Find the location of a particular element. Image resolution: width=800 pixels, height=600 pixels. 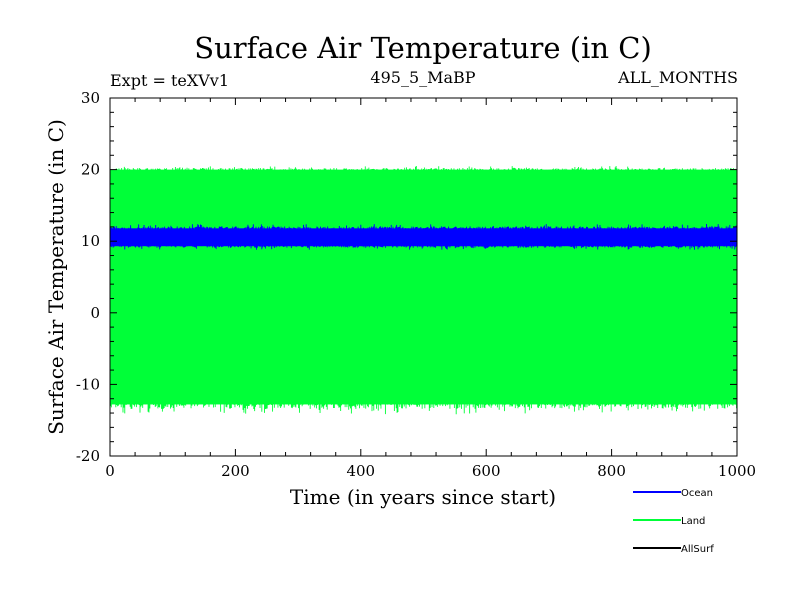

legend-label-allsurf: AllSurf is located at coordinates (697, 549).